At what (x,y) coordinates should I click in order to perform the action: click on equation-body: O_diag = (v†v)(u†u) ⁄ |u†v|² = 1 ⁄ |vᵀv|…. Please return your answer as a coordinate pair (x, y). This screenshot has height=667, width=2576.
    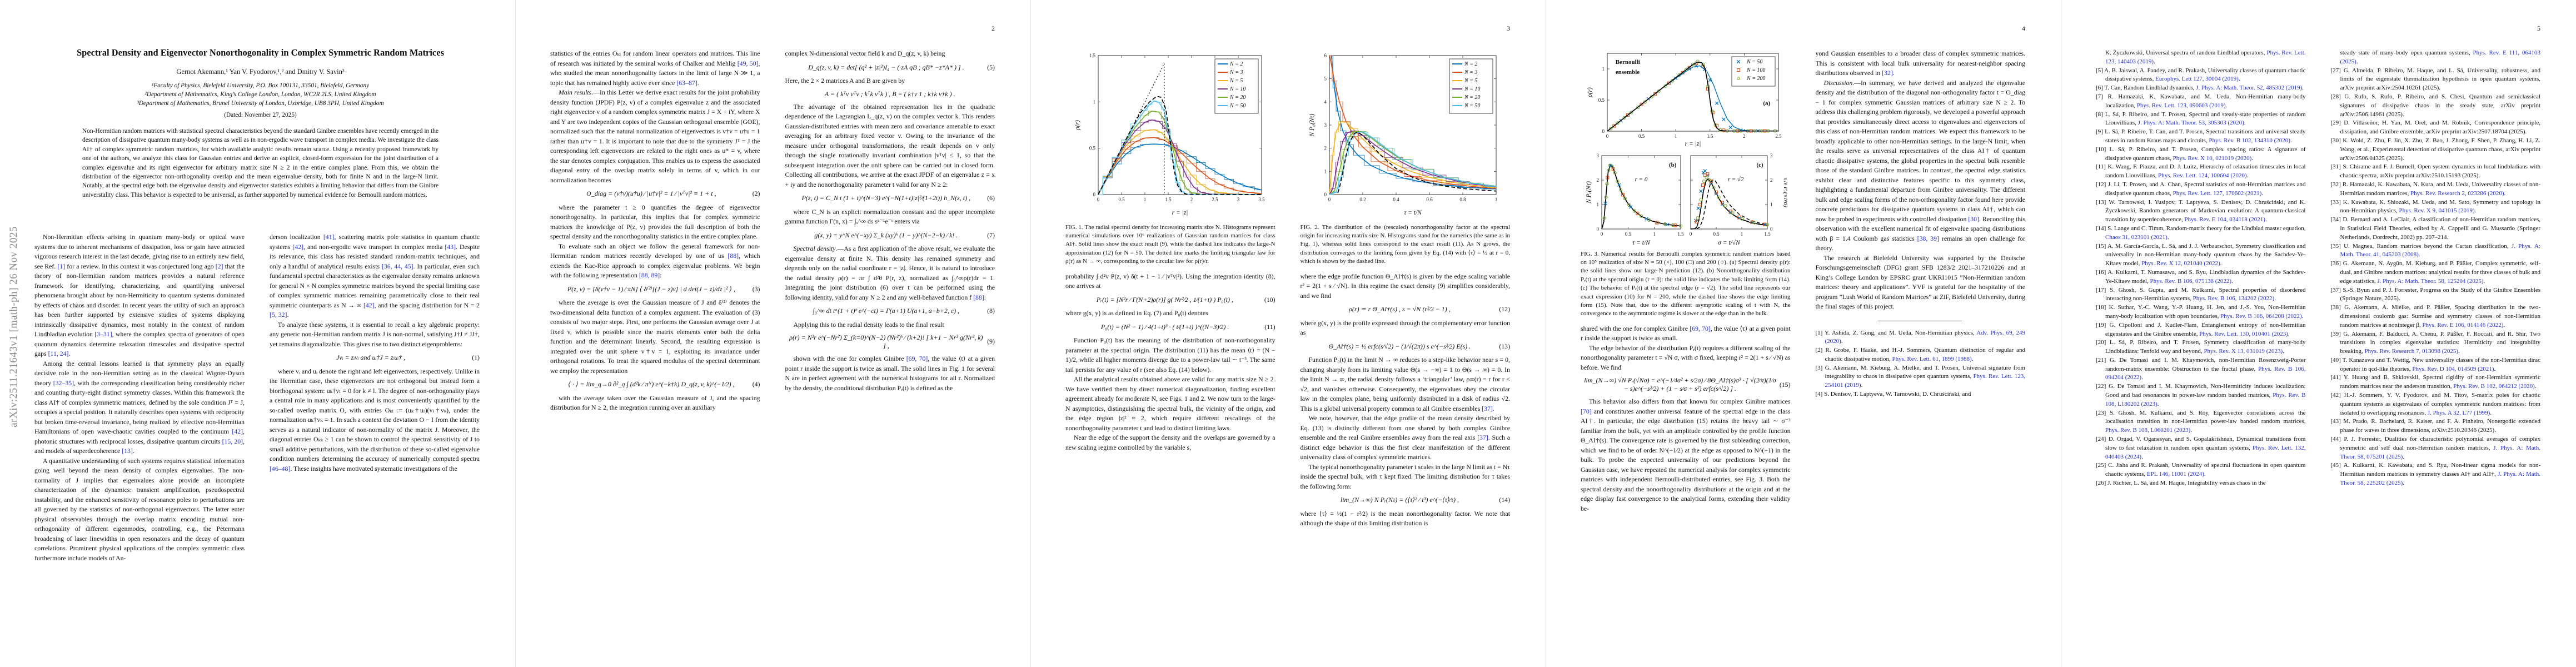
    Looking at the image, I should click on (651, 194).